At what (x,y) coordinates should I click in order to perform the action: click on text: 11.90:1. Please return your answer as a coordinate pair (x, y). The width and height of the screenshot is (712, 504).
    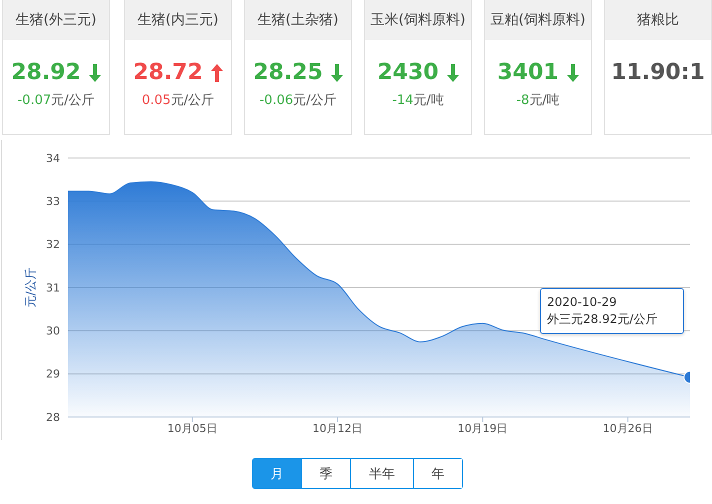
    Looking at the image, I should click on (658, 72).